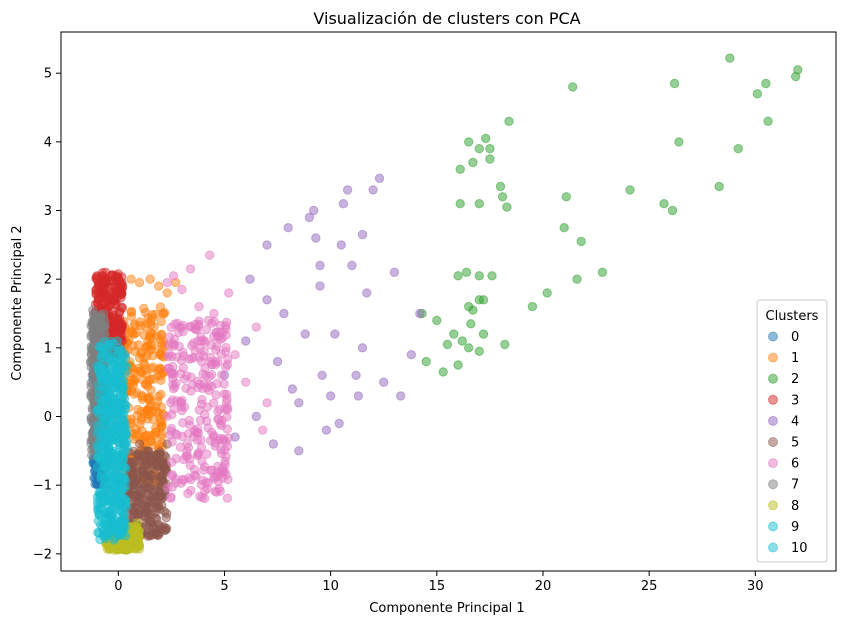 The image size is (844, 624). Describe the element at coordinates (795, 485) in the screenshot. I see `legend-label: 7` at that location.